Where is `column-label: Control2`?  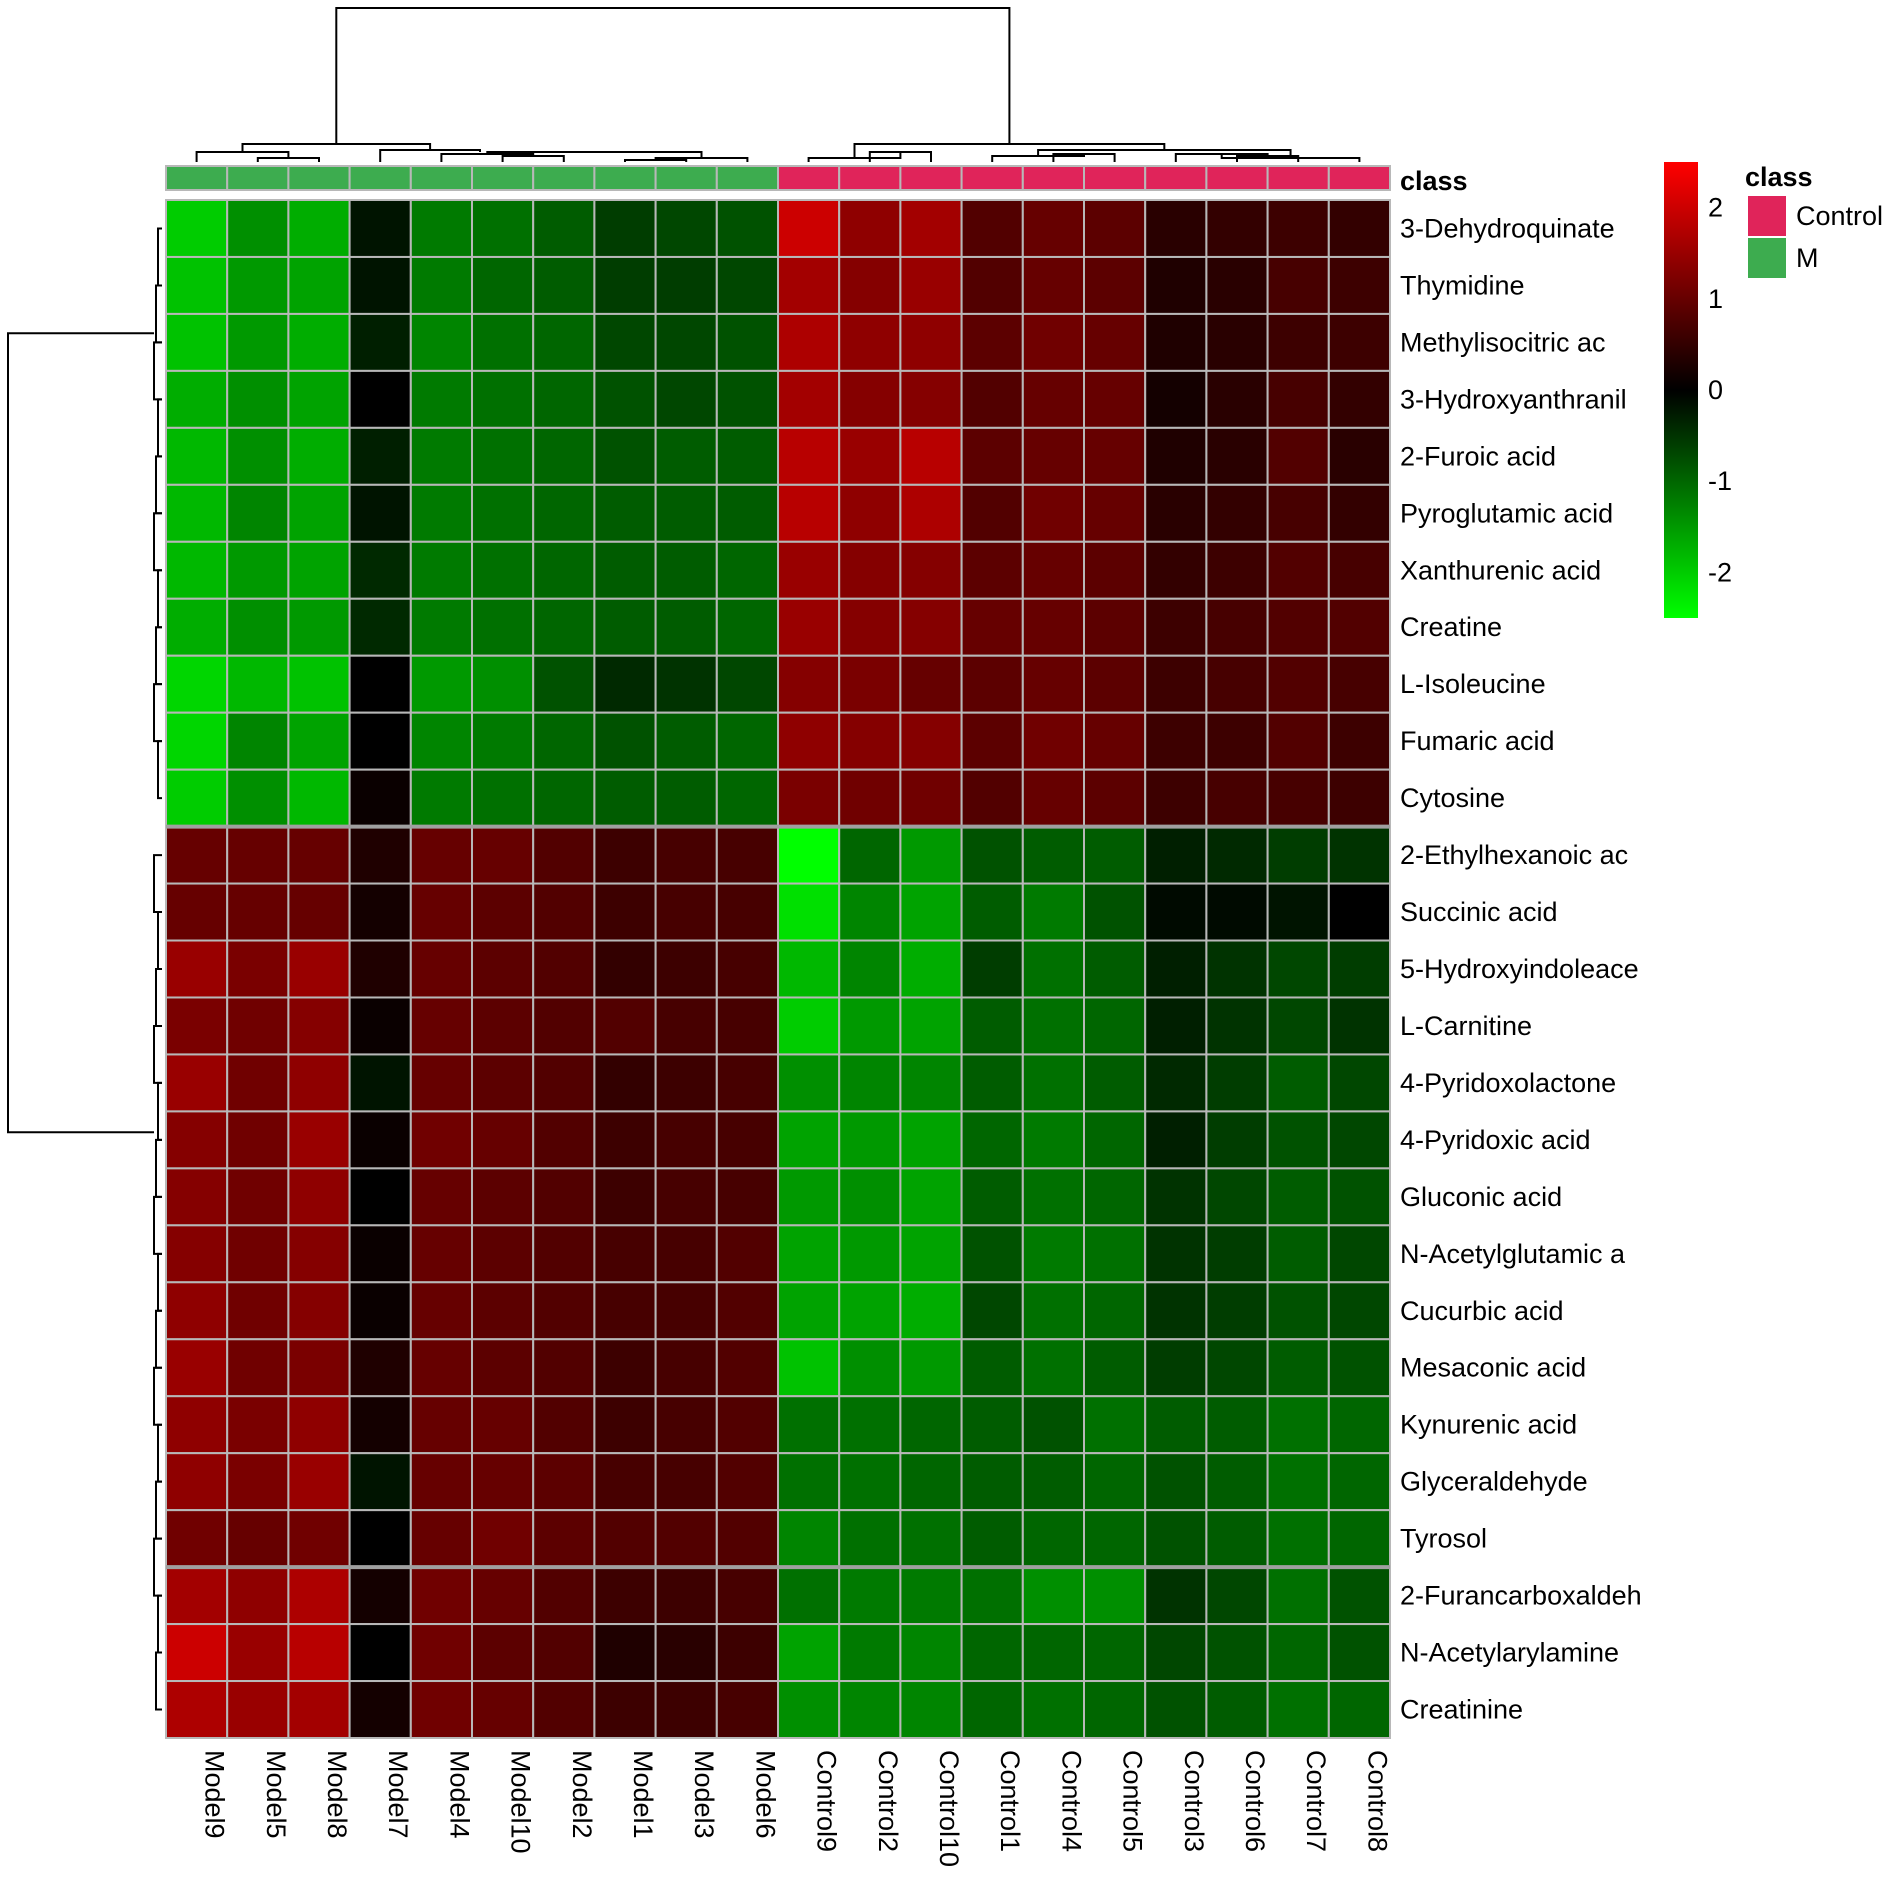
column-label: Control2 is located at coordinates (888, 1801).